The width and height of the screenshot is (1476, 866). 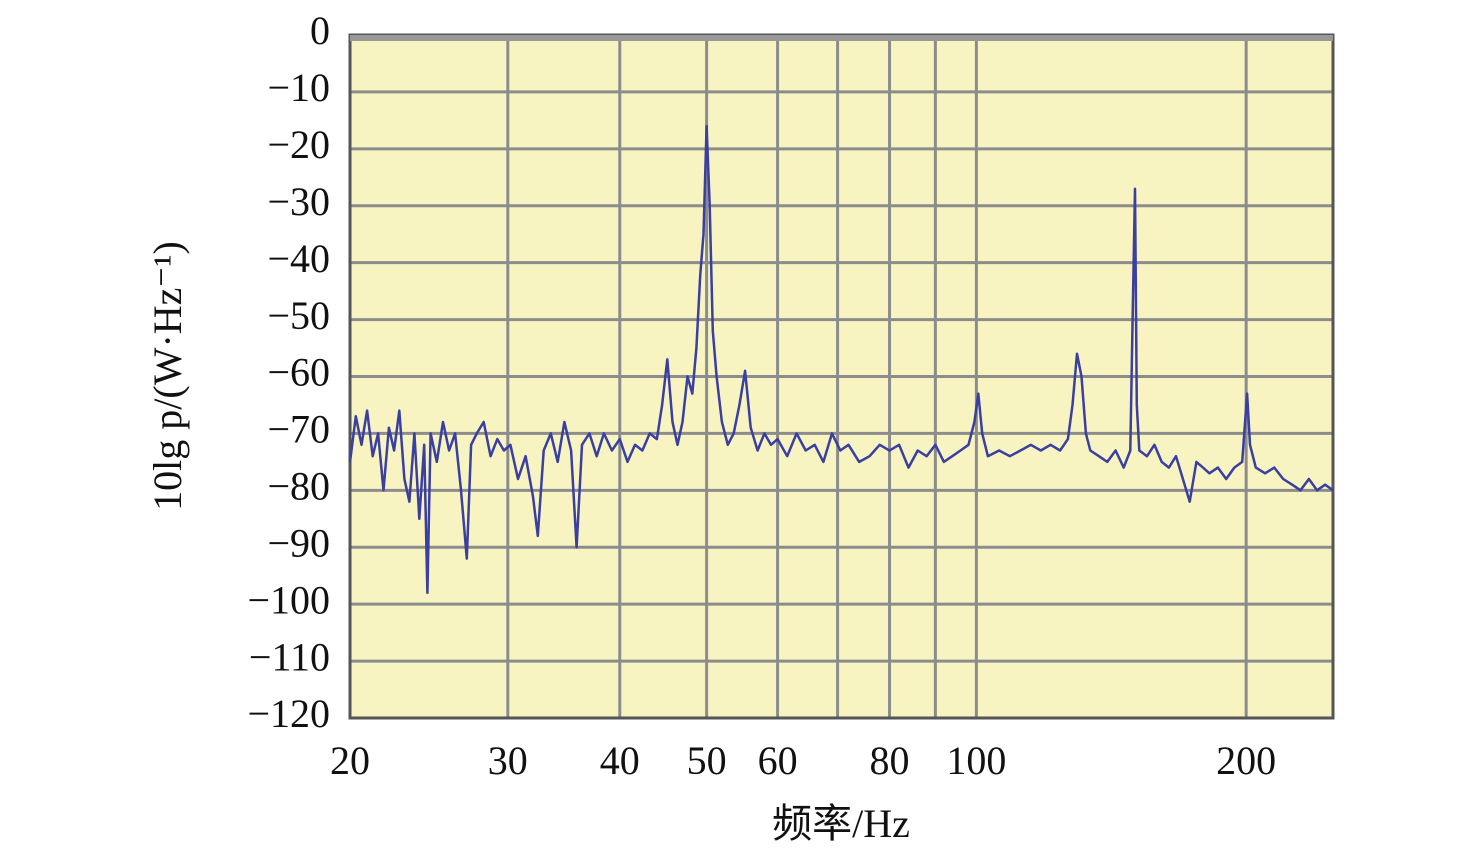 I want to click on y-tick-label: −20, so click(x=298, y=144).